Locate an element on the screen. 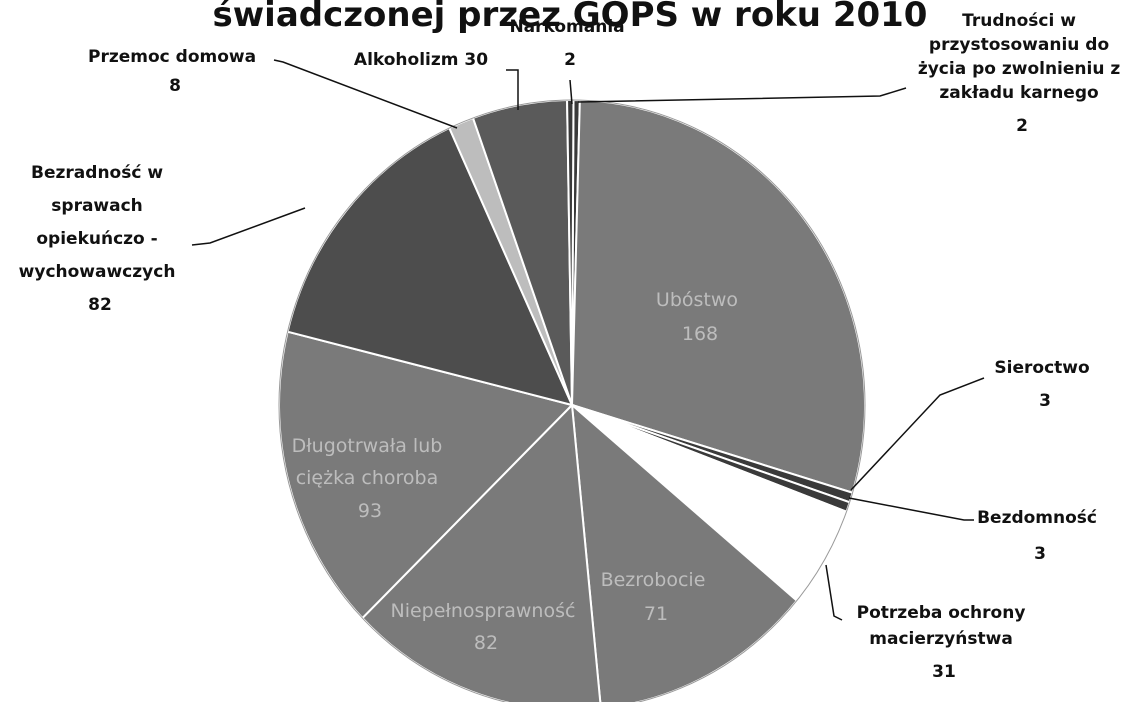 The image size is (1142, 702). leader-line-sieroctwo is located at coordinates (917, 434).